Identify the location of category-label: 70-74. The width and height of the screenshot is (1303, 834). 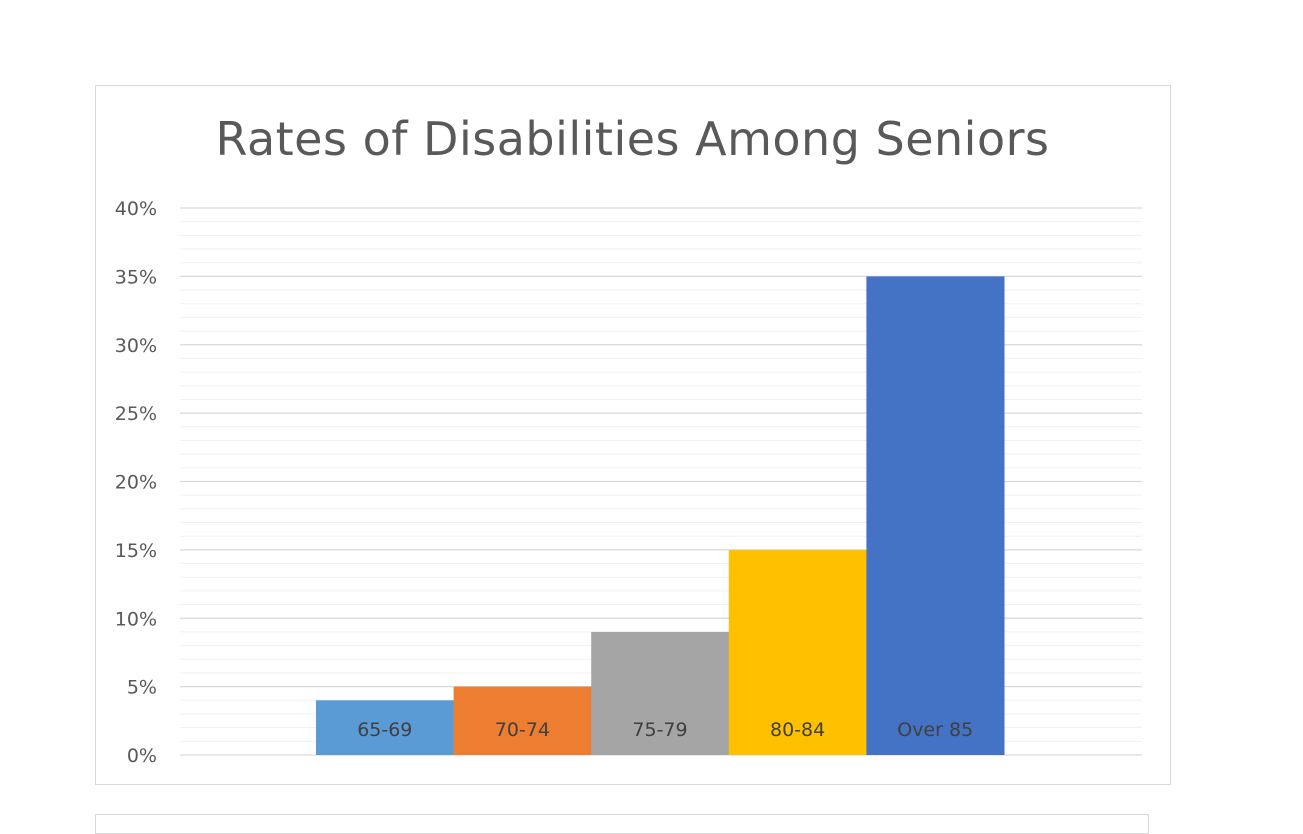
(522, 730).